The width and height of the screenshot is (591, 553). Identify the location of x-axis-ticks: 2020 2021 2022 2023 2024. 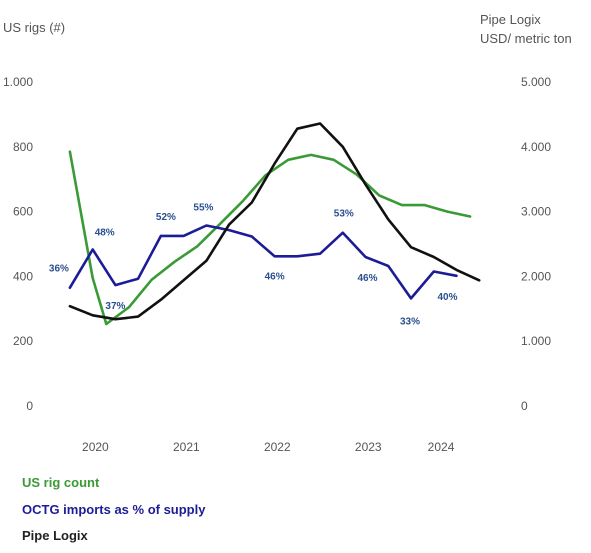
(268, 447).